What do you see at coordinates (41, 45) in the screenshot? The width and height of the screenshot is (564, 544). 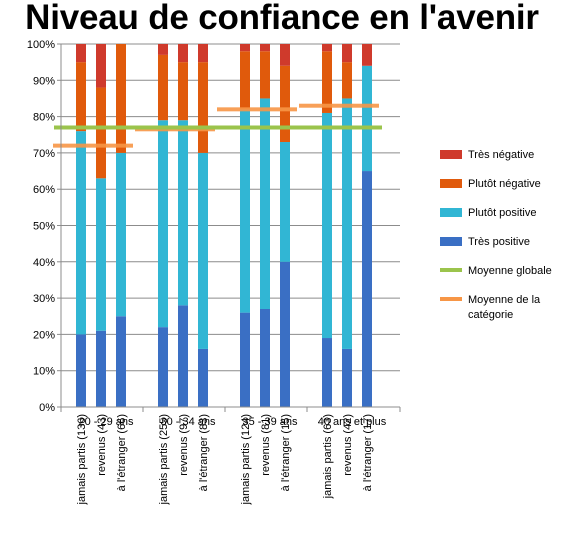 I see `y-tick-label: 100%` at bounding box center [41, 45].